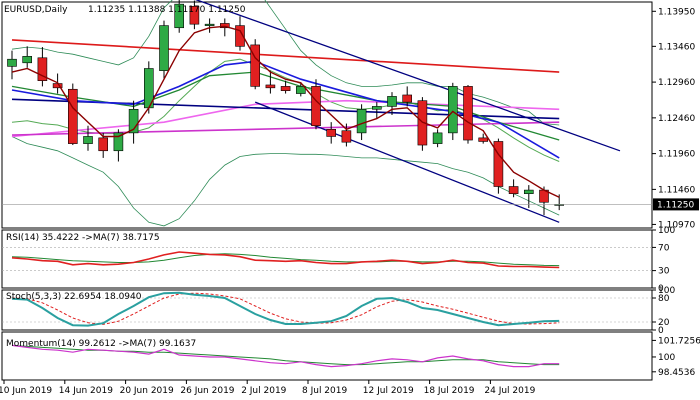  Describe the element at coordinates (664, 299) in the screenshot. I see `stoch-tick-label: 80` at that location.